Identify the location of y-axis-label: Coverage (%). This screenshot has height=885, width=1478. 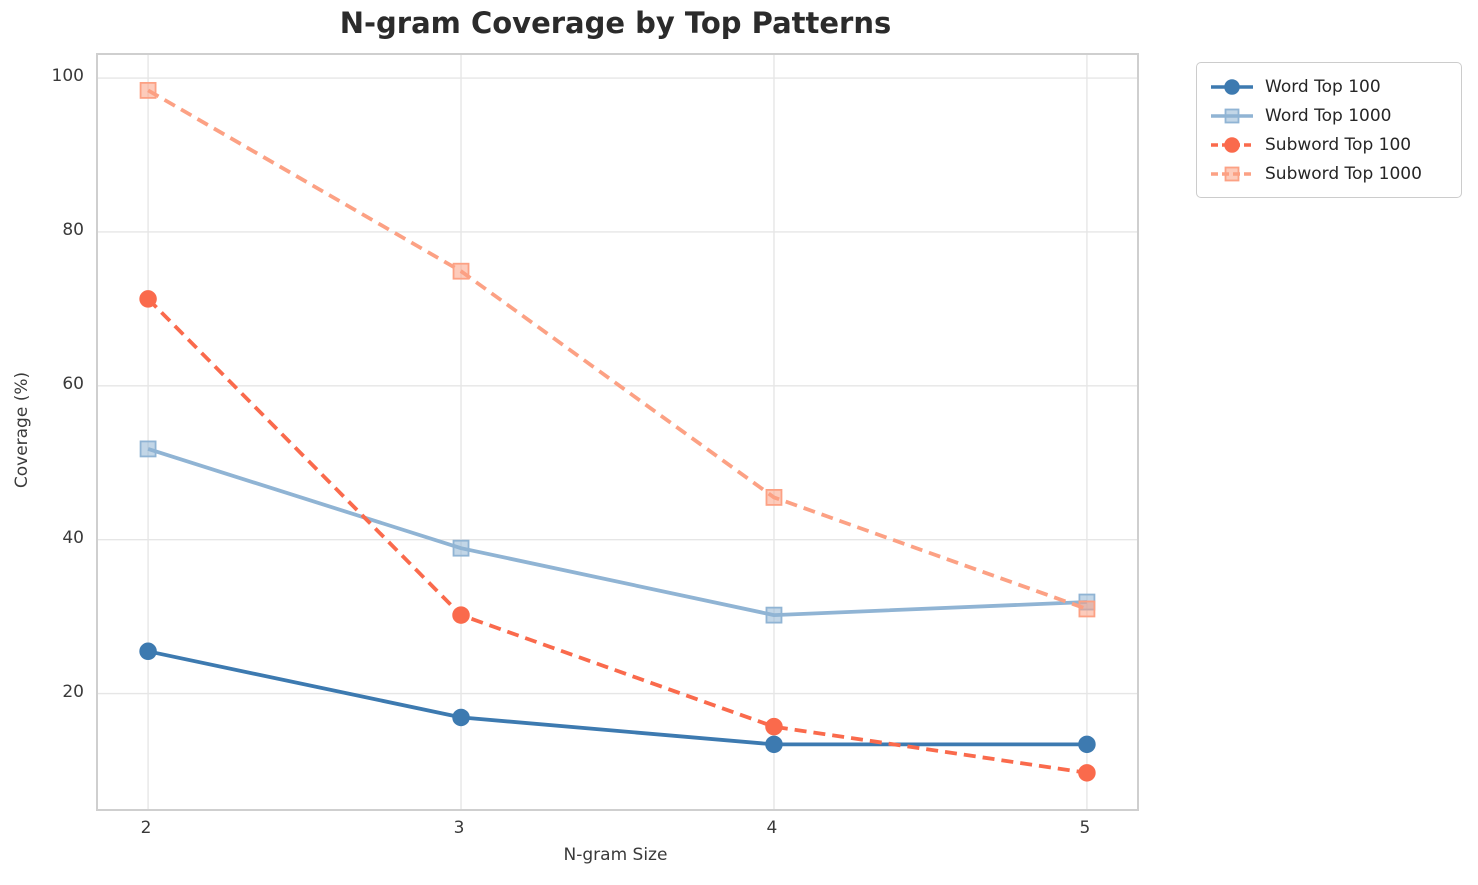
(22, 430).